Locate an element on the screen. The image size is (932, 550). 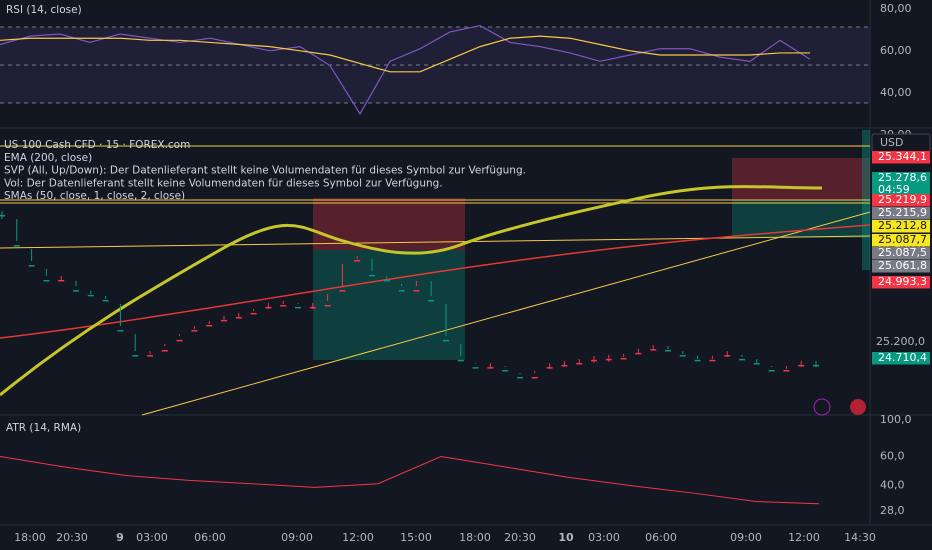
x-tick-label: 14:30 is located at coordinates (860, 537).